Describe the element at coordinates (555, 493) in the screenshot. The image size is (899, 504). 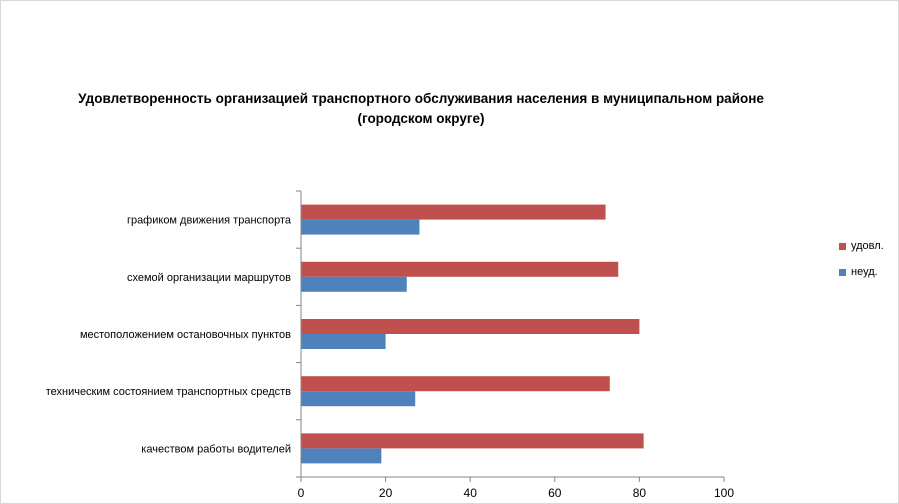
I see `x-tick-label: 60` at that location.